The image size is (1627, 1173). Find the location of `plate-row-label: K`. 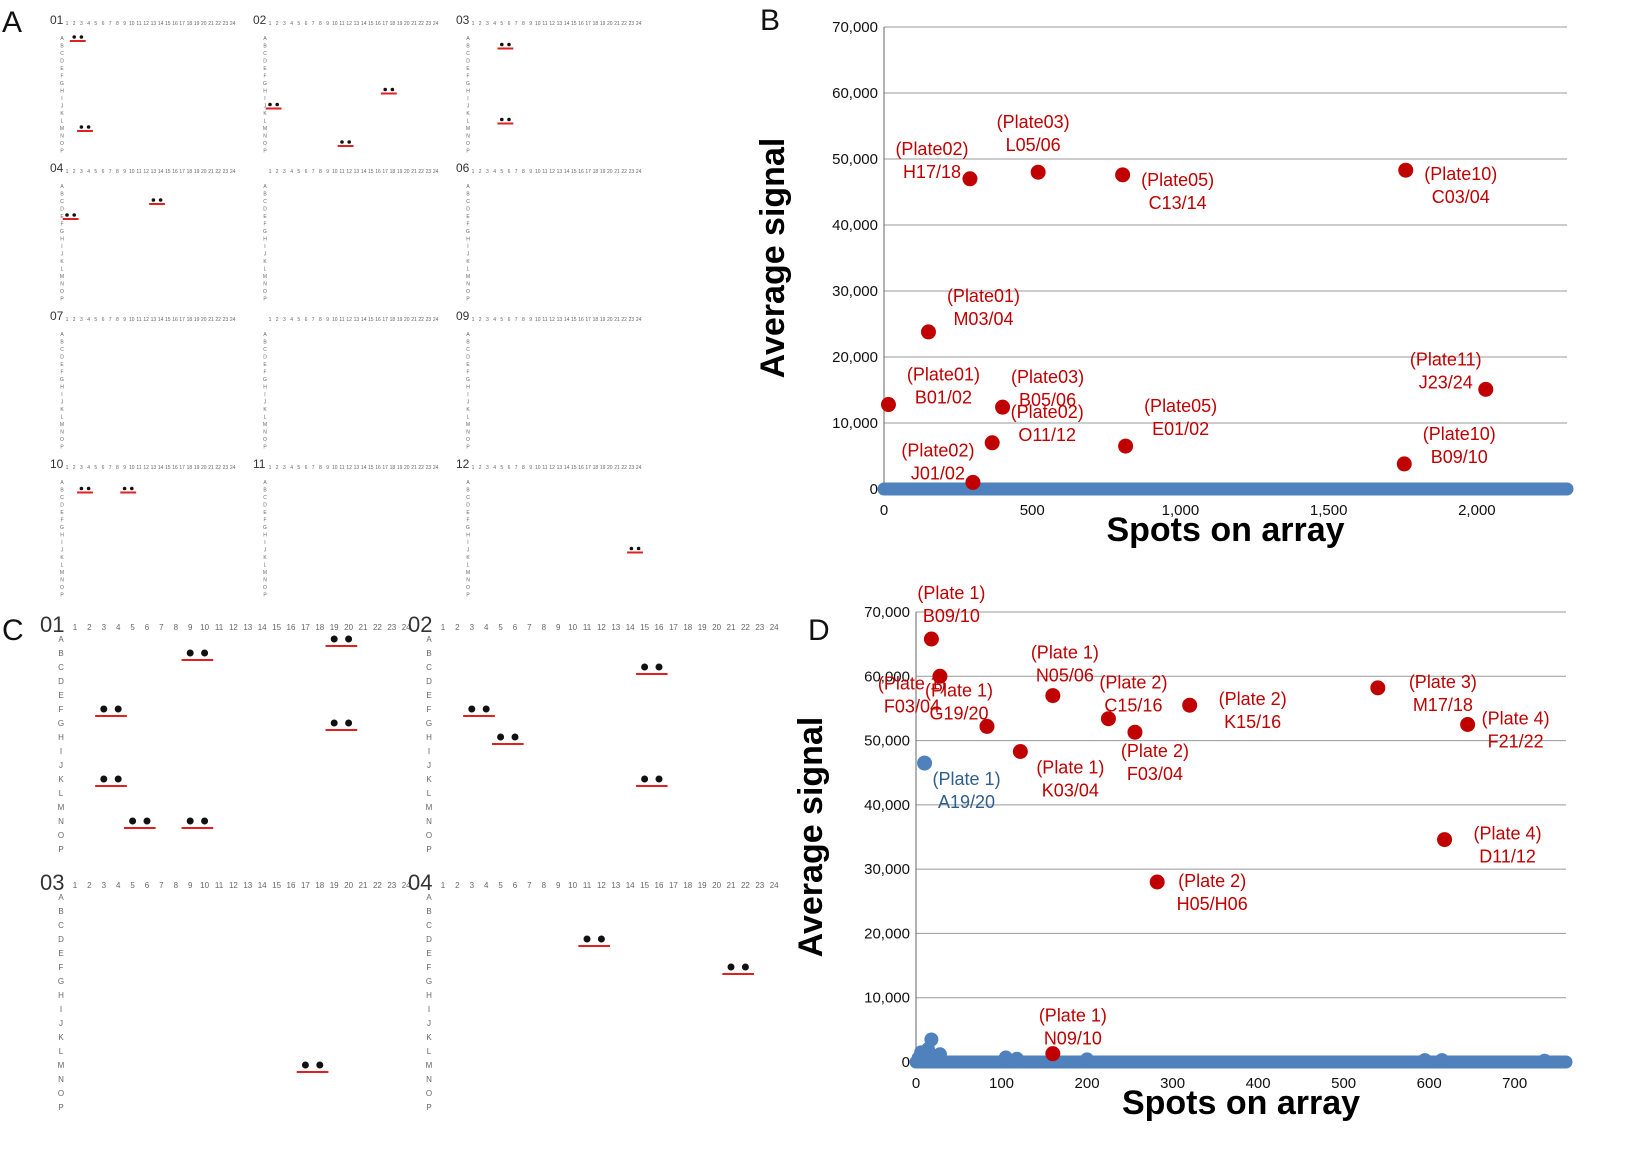

plate-row-label: K is located at coordinates (62, 262).